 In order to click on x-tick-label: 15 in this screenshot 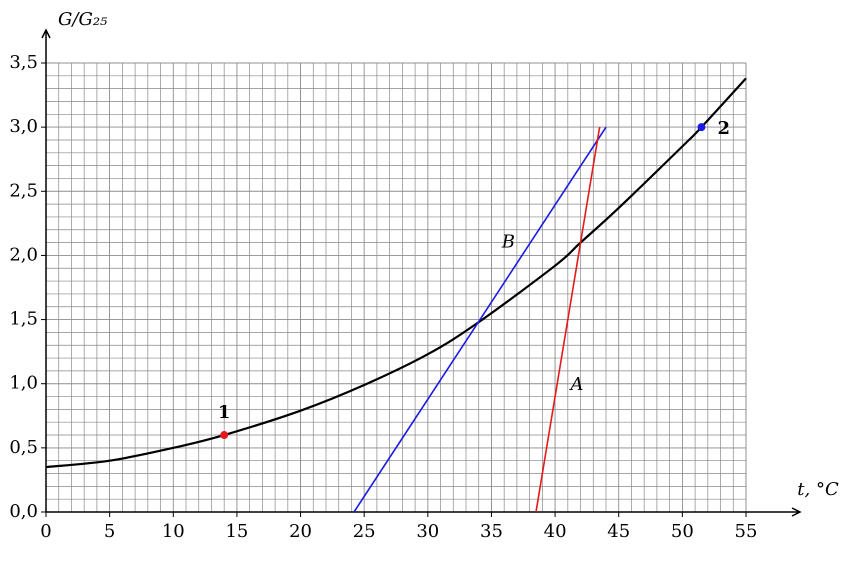, I will do `click(236, 531)`.